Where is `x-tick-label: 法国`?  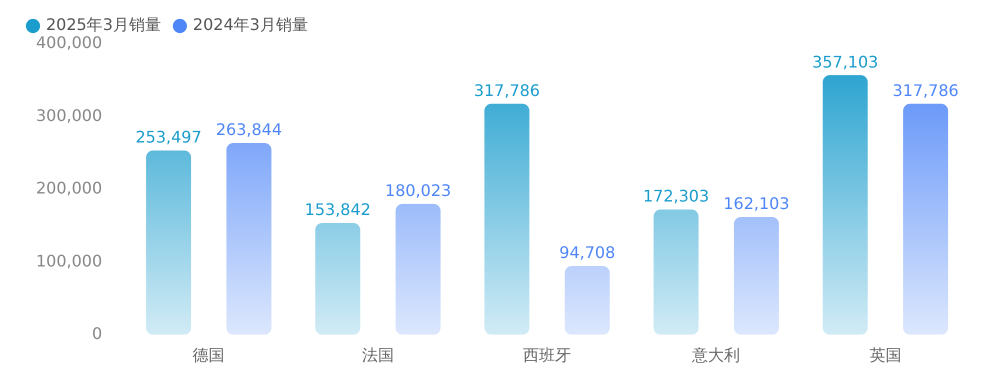 x-tick-label: 法国 is located at coordinates (378, 355).